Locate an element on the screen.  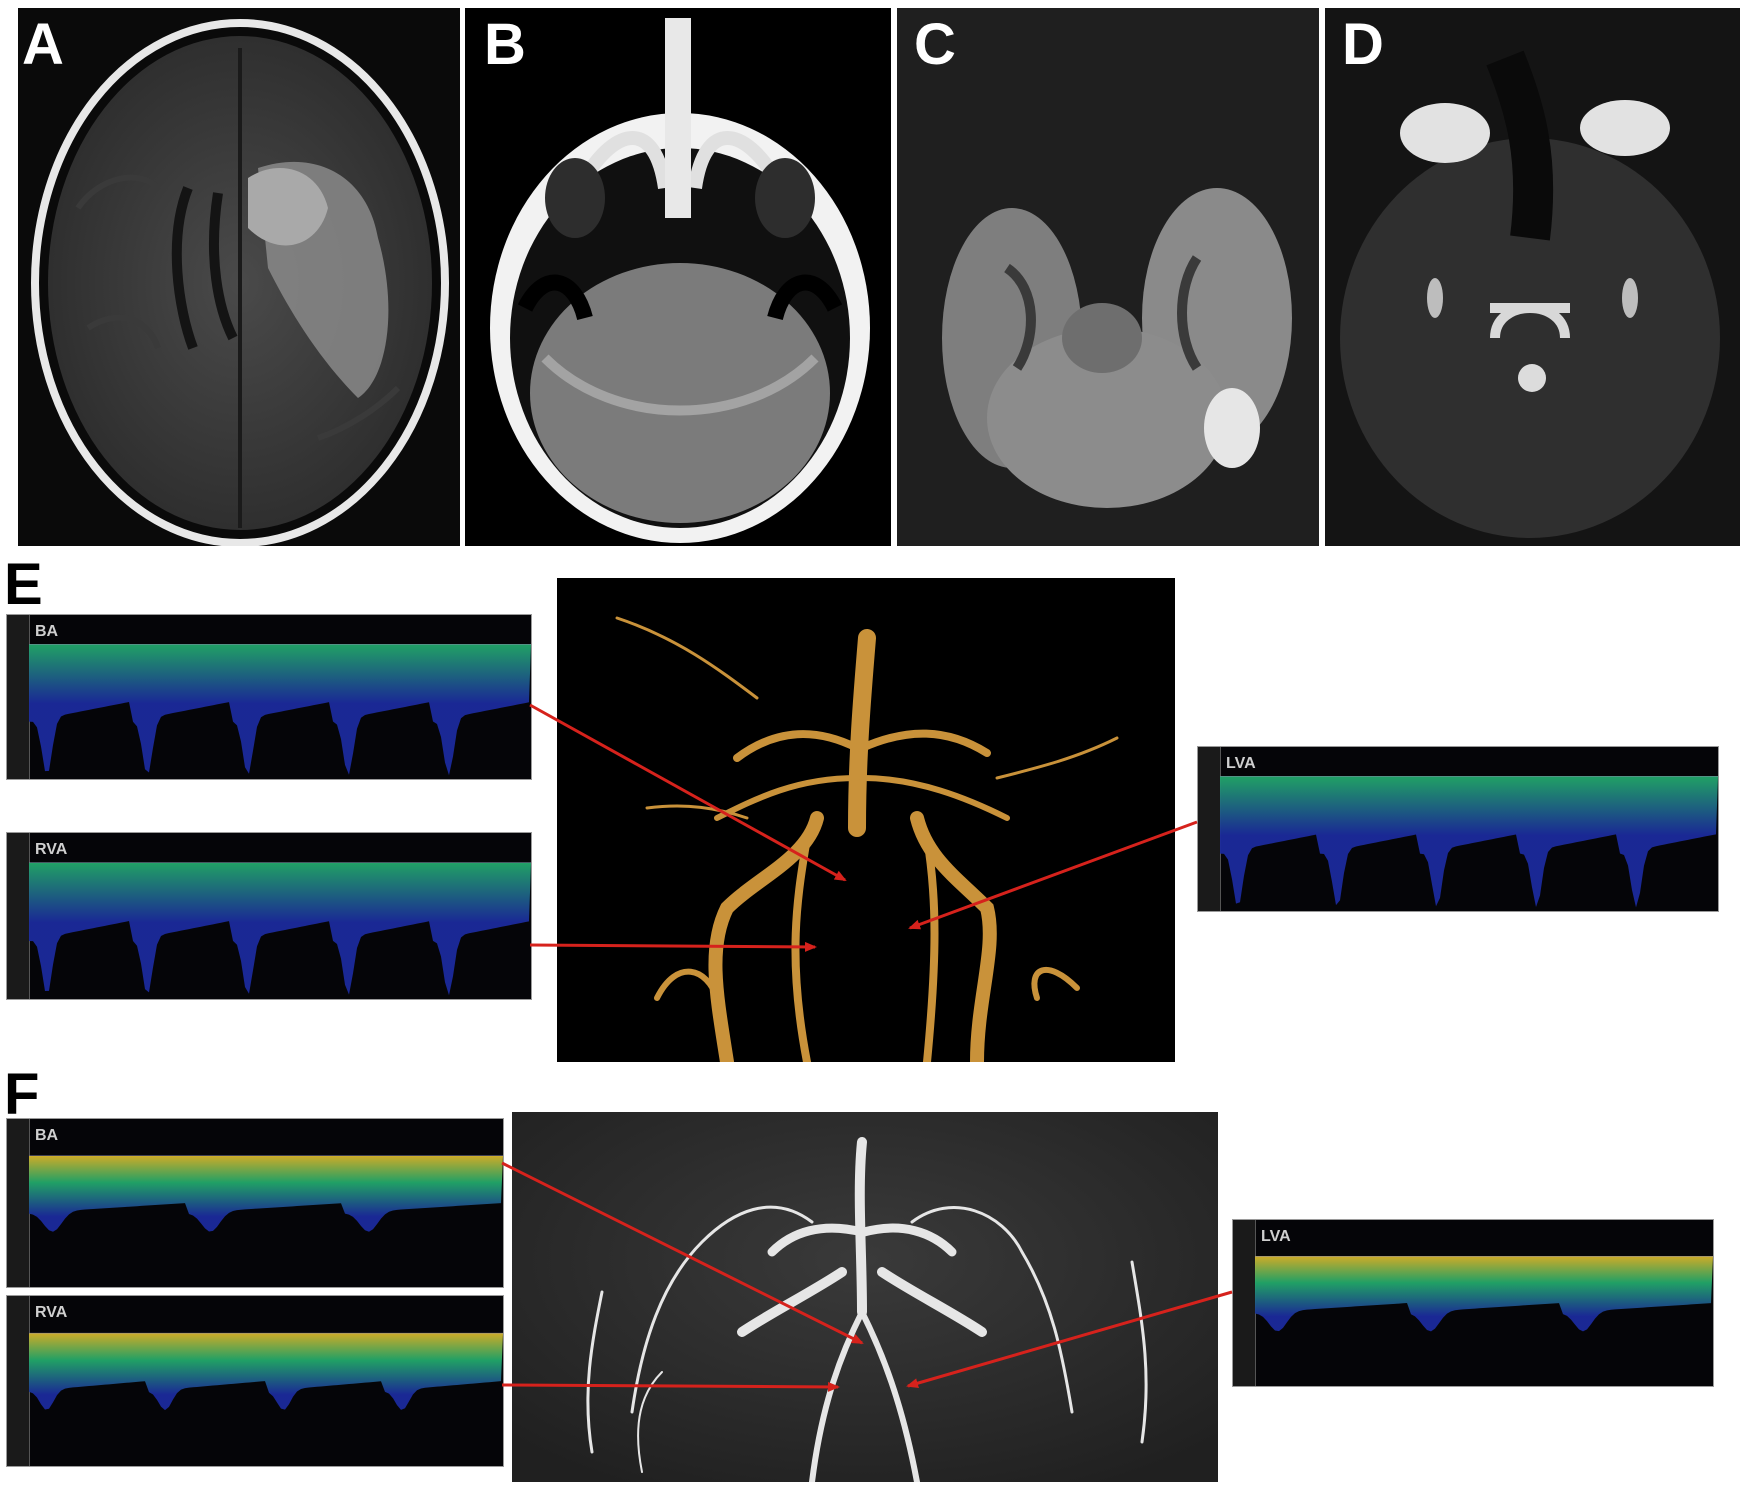
axial-adc-image is located at coordinates (1532, 277).